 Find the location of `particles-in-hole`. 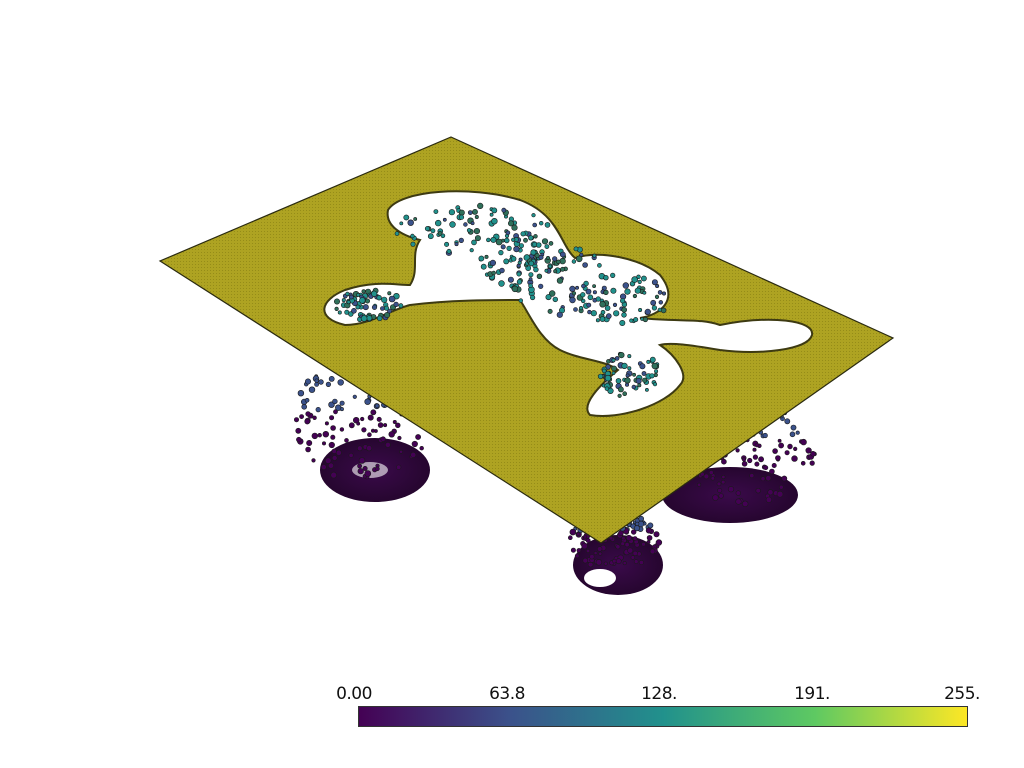

particles-in-hole is located at coordinates (500, 300).